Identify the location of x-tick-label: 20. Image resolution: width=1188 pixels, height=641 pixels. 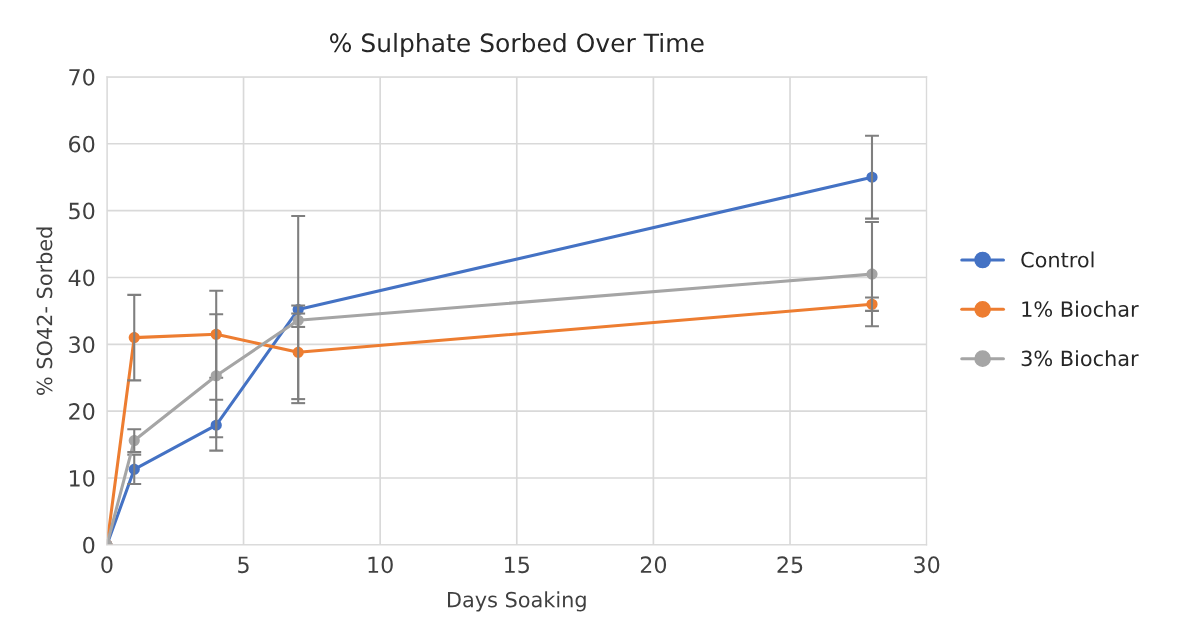
(653, 565).